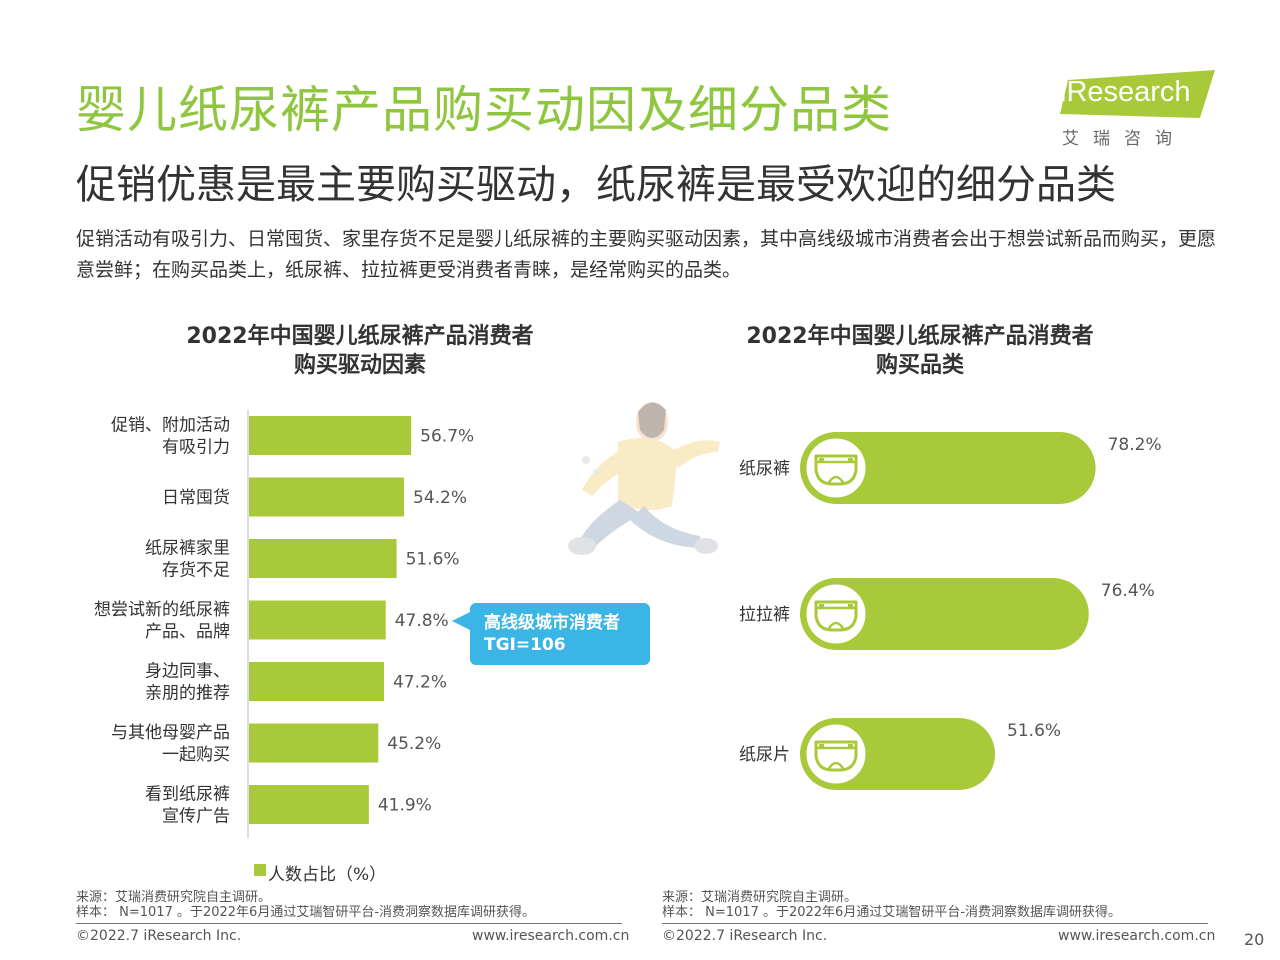 The height and width of the screenshot is (960, 1280). Describe the element at coordinates (440, 498) in the screenshot. I see `left-value-label-1: 54.2%` at that location.